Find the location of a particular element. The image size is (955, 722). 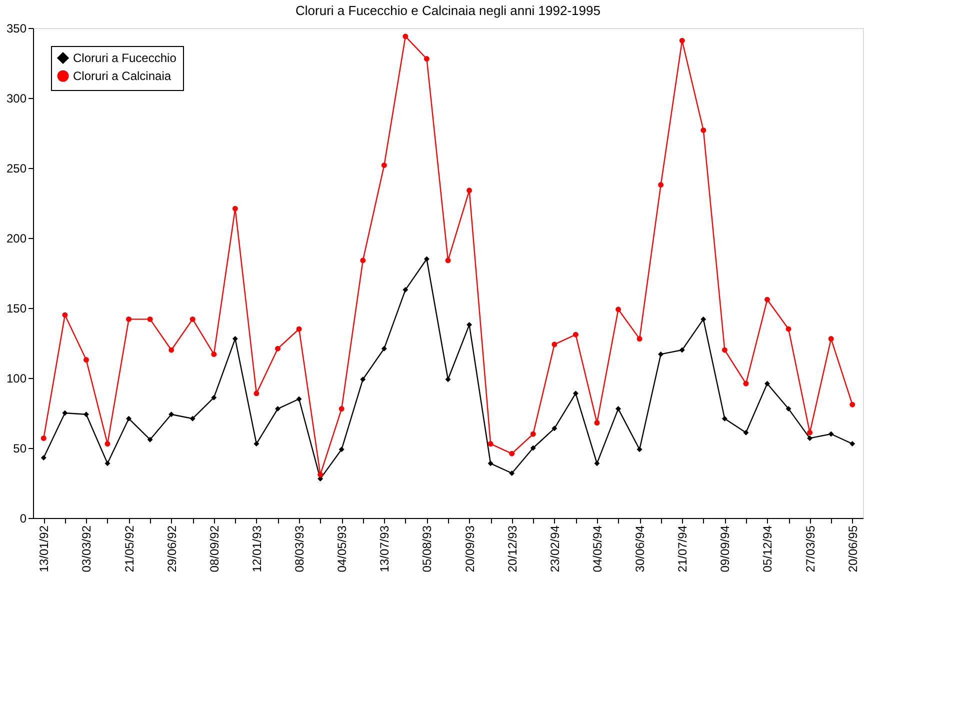

y-tick-label: 200 is located at coordinates (16, 239).